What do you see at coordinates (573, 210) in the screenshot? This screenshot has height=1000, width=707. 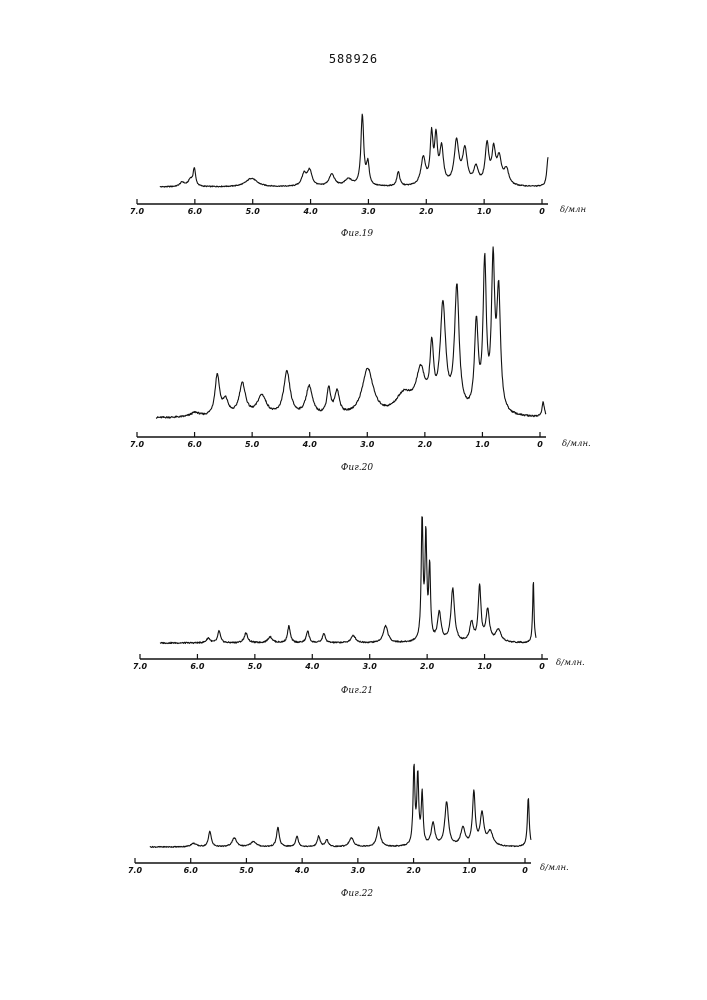 I see `x-axis-unit-label: δ/млн` at bounding box center [573, 210].